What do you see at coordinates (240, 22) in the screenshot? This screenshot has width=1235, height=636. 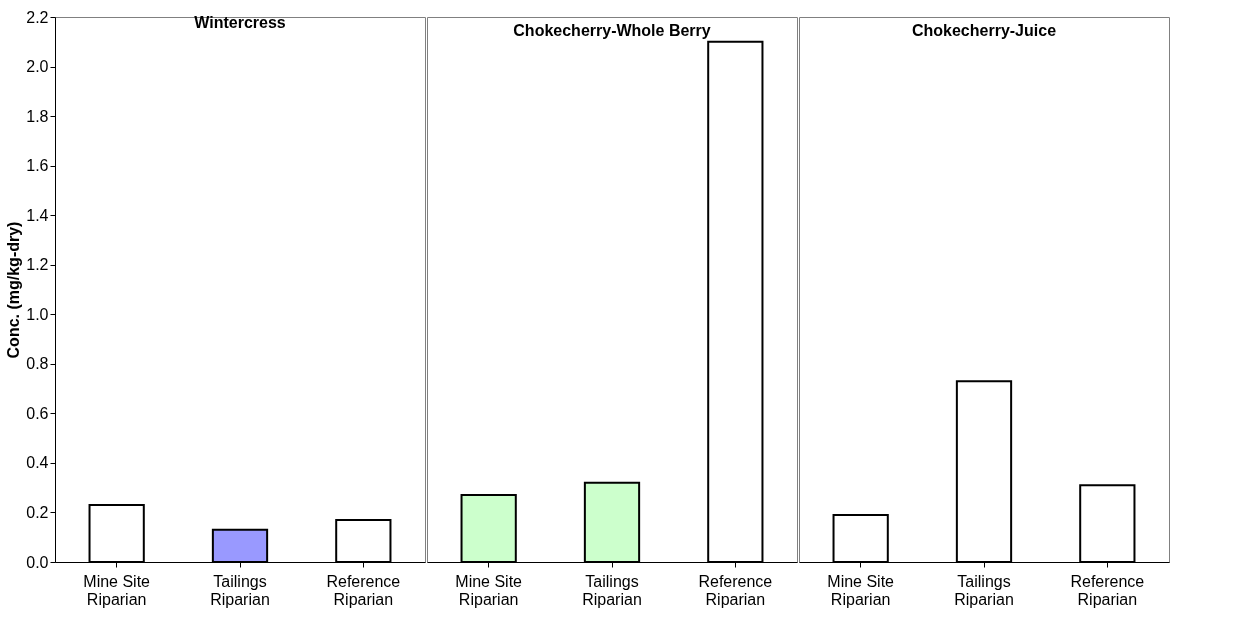 I see `chart-title: Wintercress` at bounding box center [240, 22].